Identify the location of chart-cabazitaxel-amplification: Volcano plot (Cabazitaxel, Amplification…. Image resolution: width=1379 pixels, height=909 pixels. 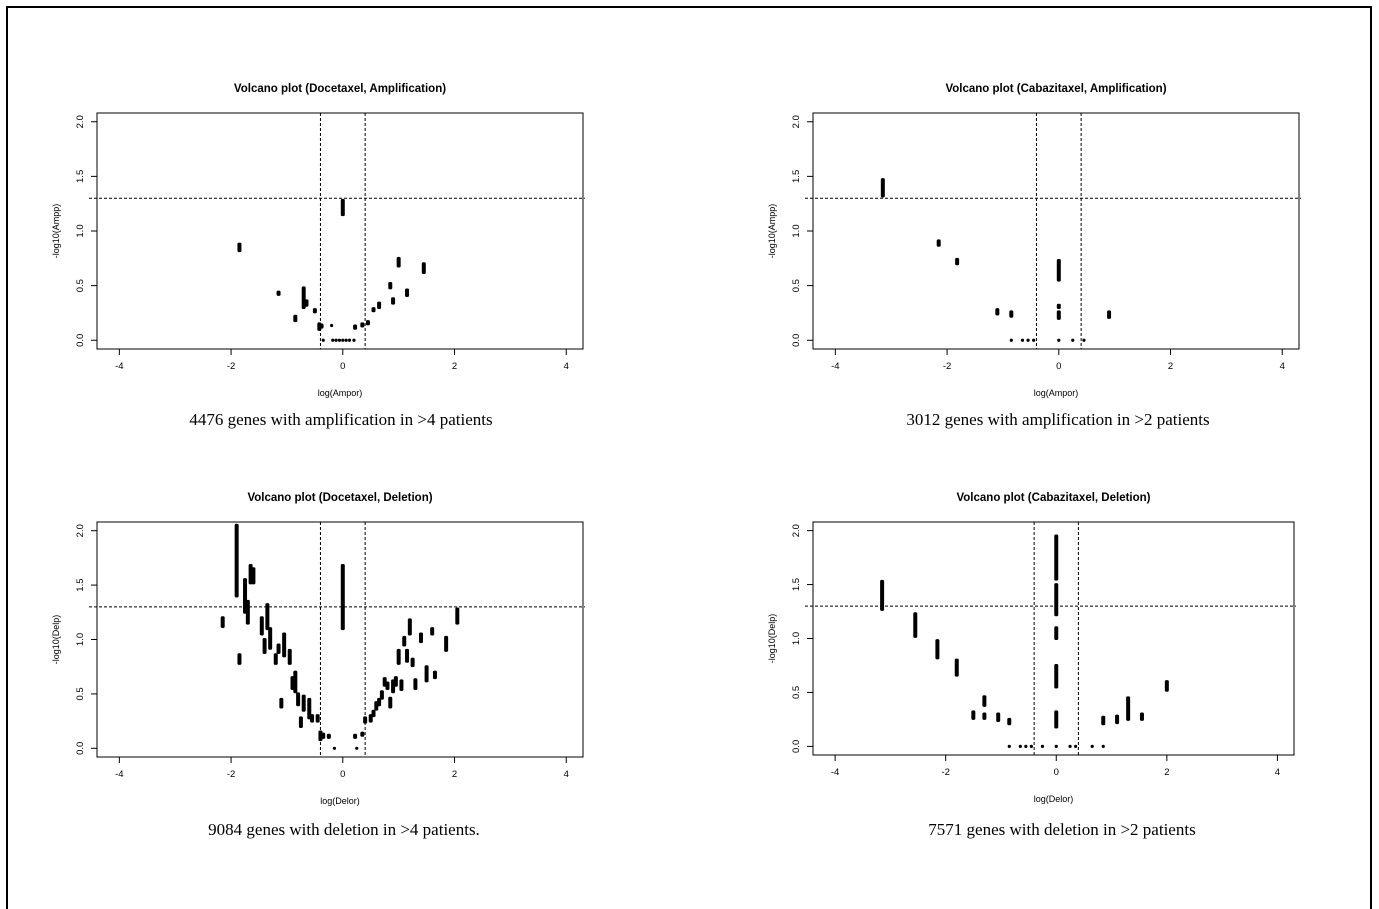
(1034, 240).